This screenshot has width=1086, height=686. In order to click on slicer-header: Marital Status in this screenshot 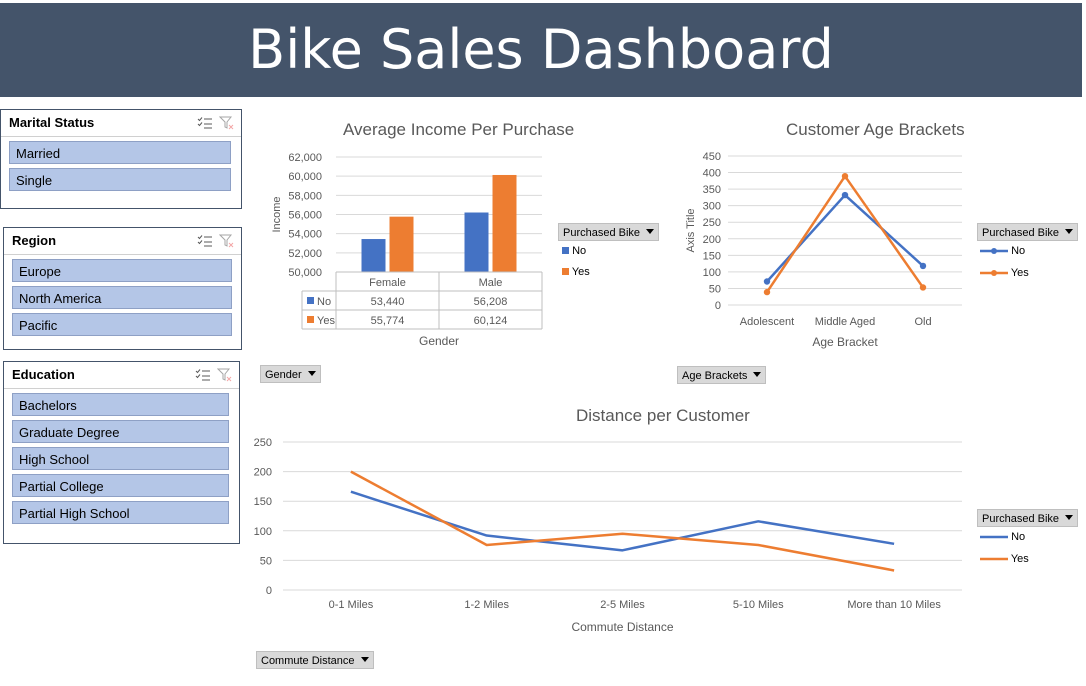, I will do `click(121, 123)`.